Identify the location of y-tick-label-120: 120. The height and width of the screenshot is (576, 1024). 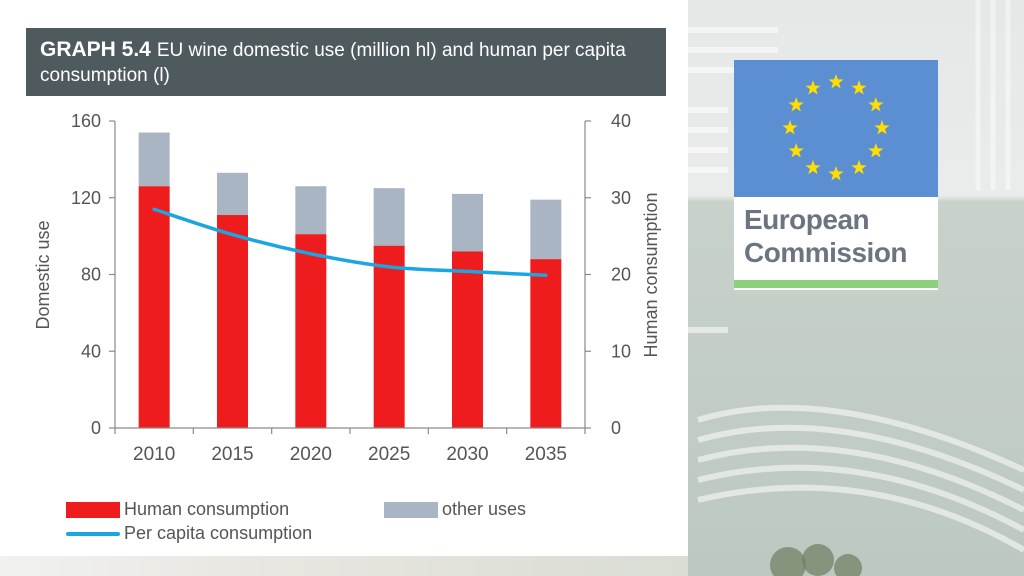
(86, 198).